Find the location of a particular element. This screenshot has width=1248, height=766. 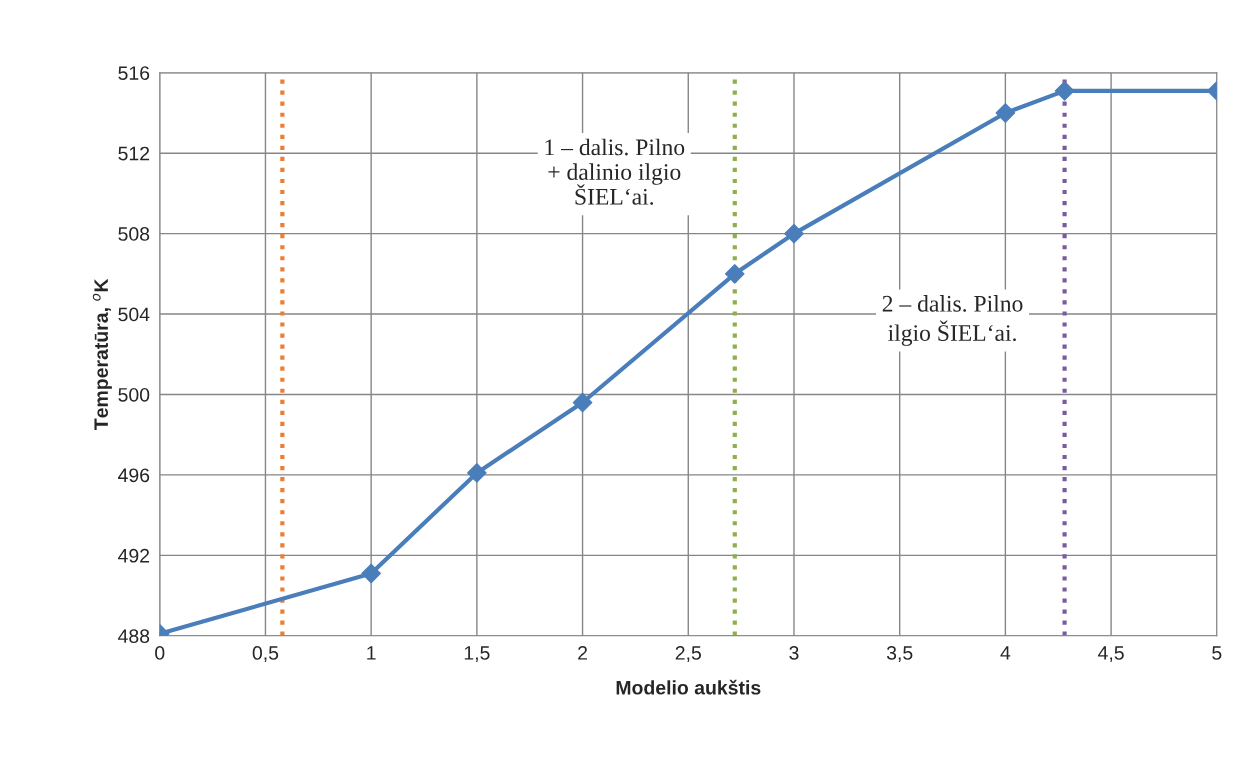

x-tick-label: 4 is located at coordinates (1005, 653).